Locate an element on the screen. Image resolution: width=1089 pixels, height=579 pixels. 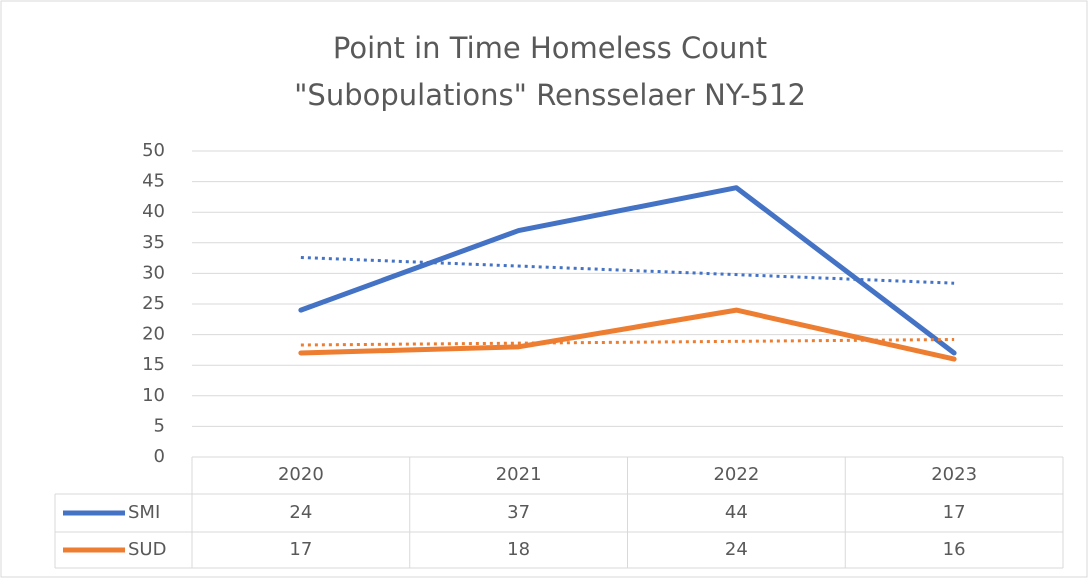
y-tick-label: 10 is located at coordinates (153, 395).